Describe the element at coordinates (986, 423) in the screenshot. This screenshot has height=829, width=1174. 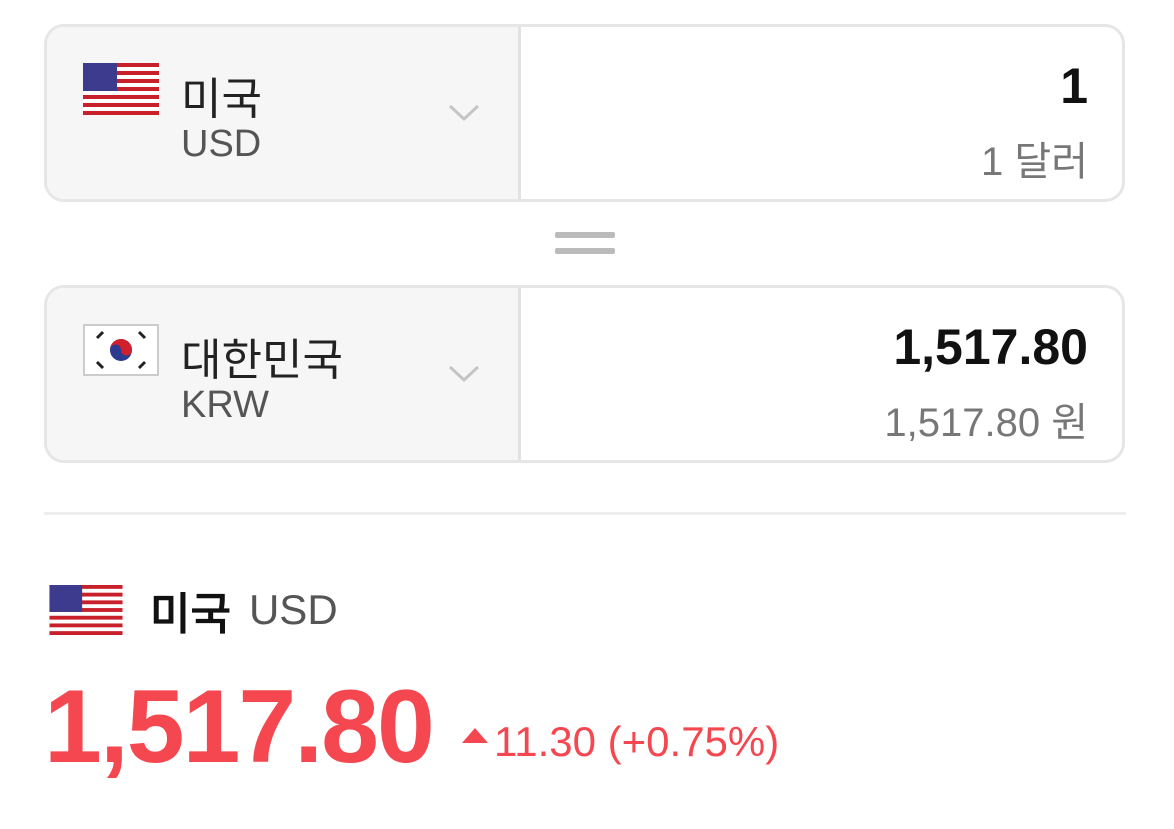
I see `to-amount-text: 1,517.80 원` at that location.